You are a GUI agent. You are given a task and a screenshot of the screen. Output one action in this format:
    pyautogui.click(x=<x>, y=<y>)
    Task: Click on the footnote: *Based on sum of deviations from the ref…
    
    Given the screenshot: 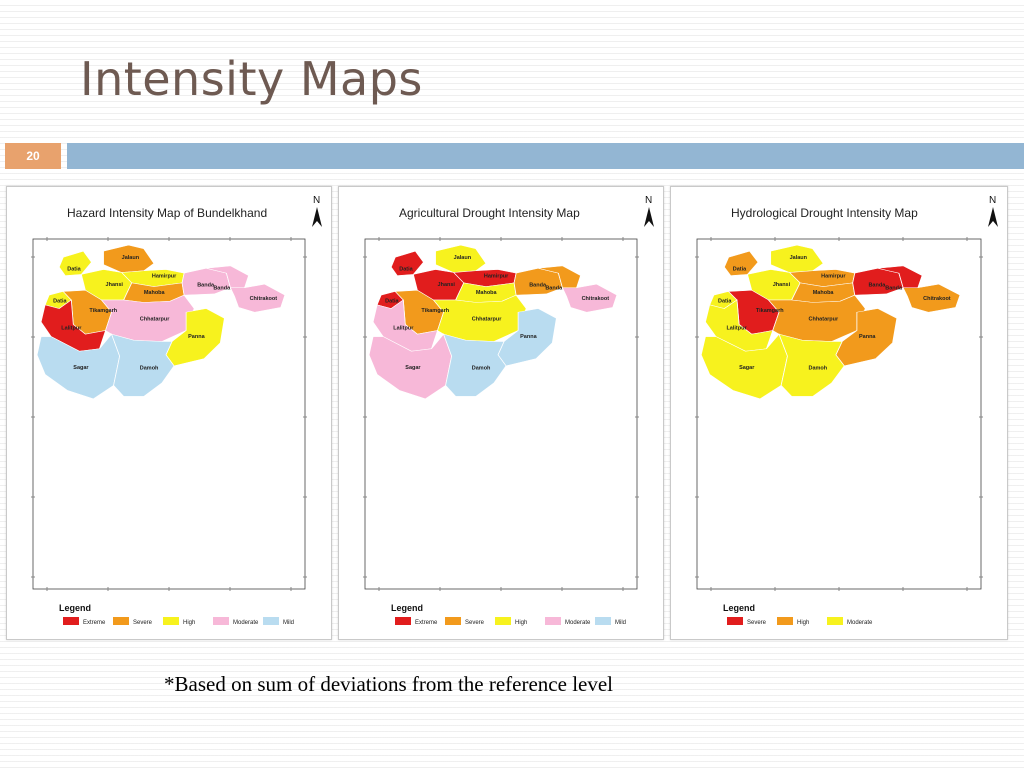 What is the action you would take?
    pyautogui.click(x=389, y=684)
    